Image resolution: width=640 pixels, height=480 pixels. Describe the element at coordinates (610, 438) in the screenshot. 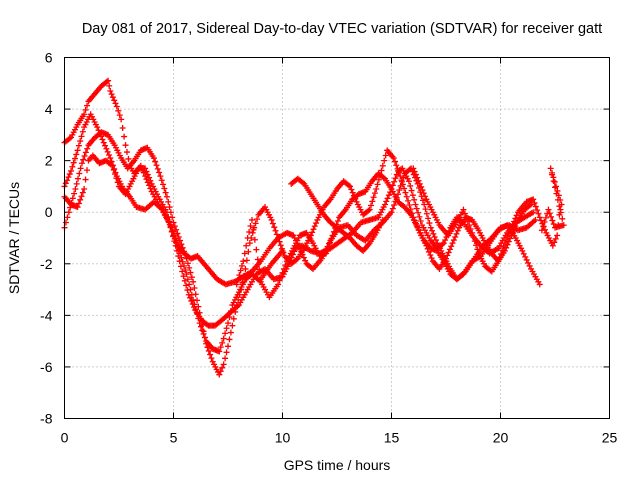

I see `x-tick-label: 25` at that location.